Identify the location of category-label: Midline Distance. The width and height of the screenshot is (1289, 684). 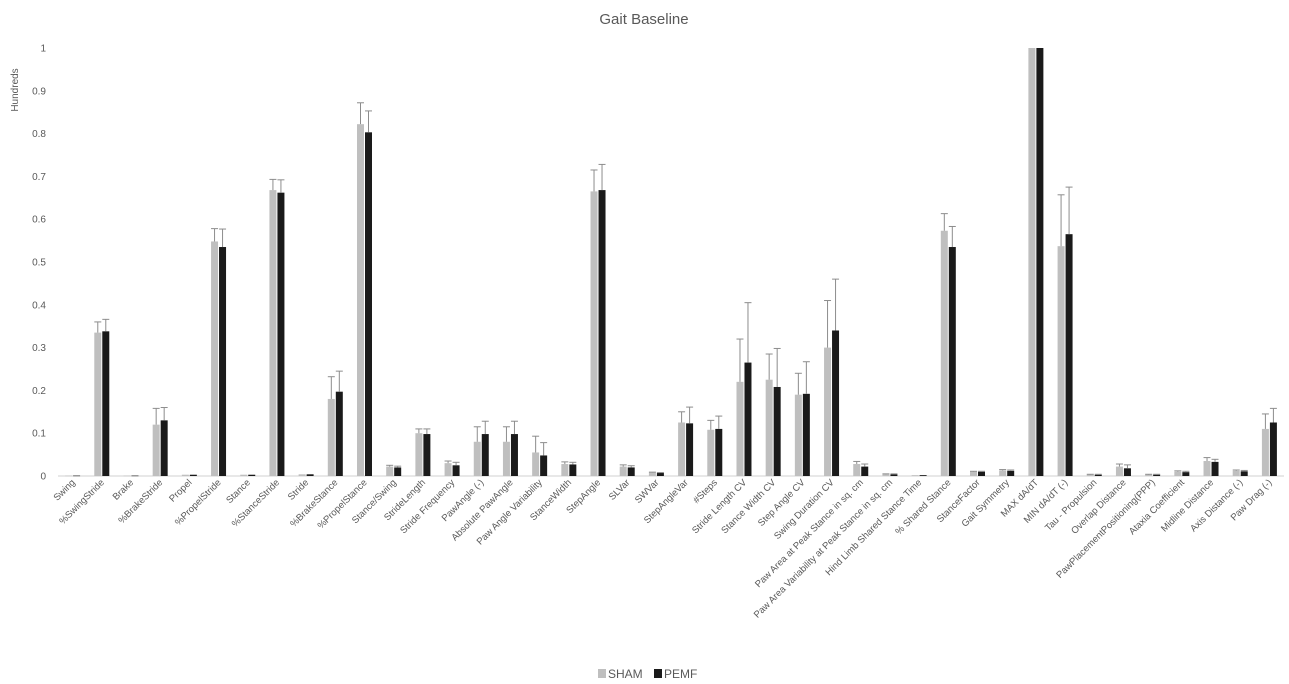
(1187, 505).